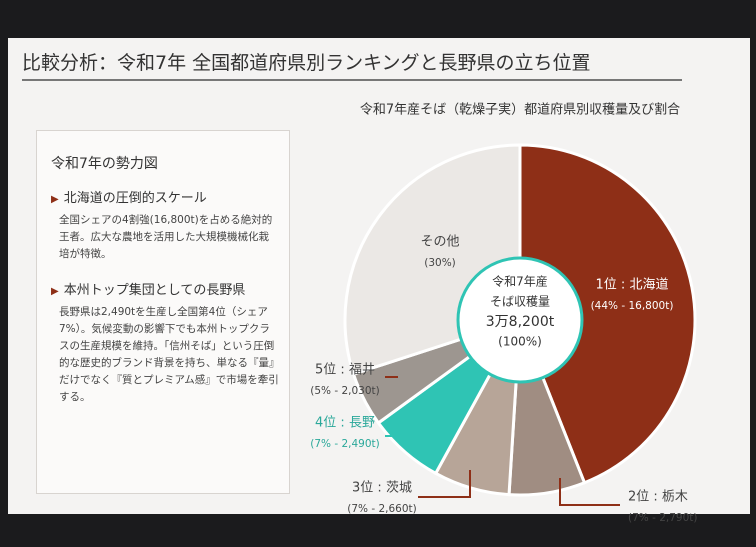  I want to click on slice-value-label: (5% - 2,030t), so click(345, 391).